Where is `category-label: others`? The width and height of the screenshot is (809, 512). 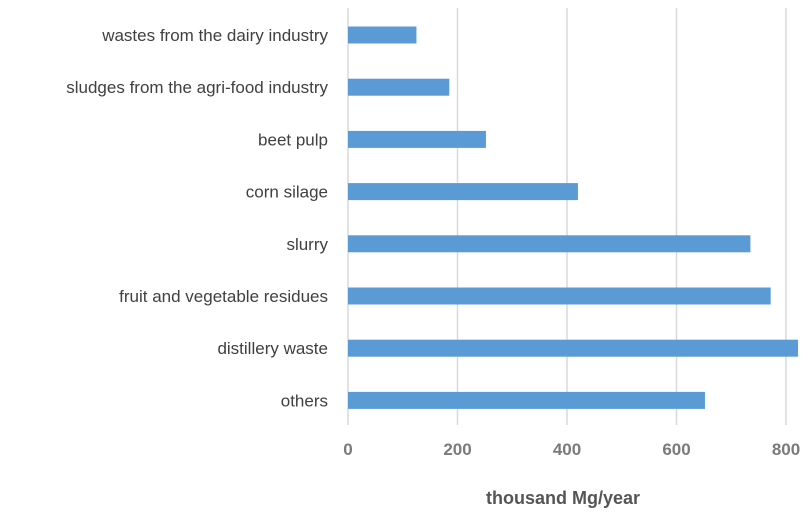 category-label: others is located at coordinates (304, 400).